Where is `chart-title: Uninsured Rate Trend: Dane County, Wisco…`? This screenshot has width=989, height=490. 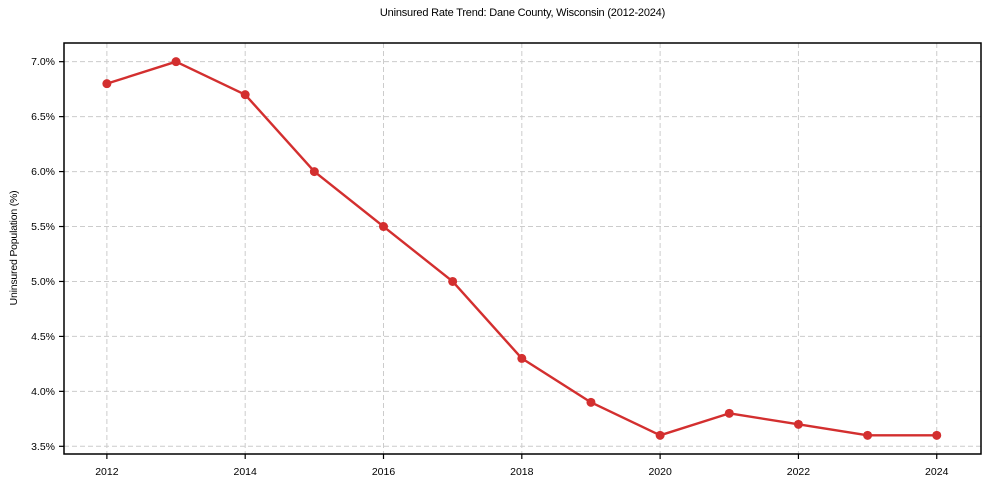 chart-title: Uninsured Rate Trend: Dane County, Wisco… is located at coordinates (522, 13).